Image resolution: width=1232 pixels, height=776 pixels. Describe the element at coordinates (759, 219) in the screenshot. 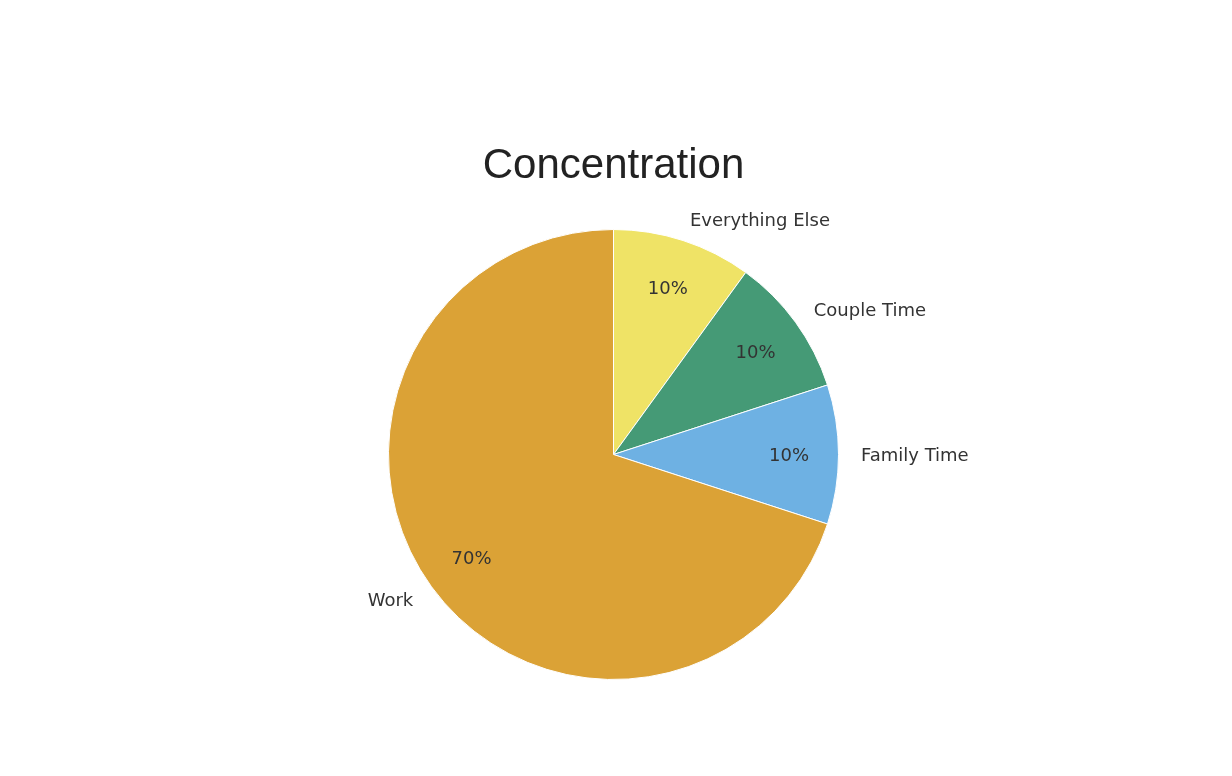

I see `slice-label: Everything Else` at that location.